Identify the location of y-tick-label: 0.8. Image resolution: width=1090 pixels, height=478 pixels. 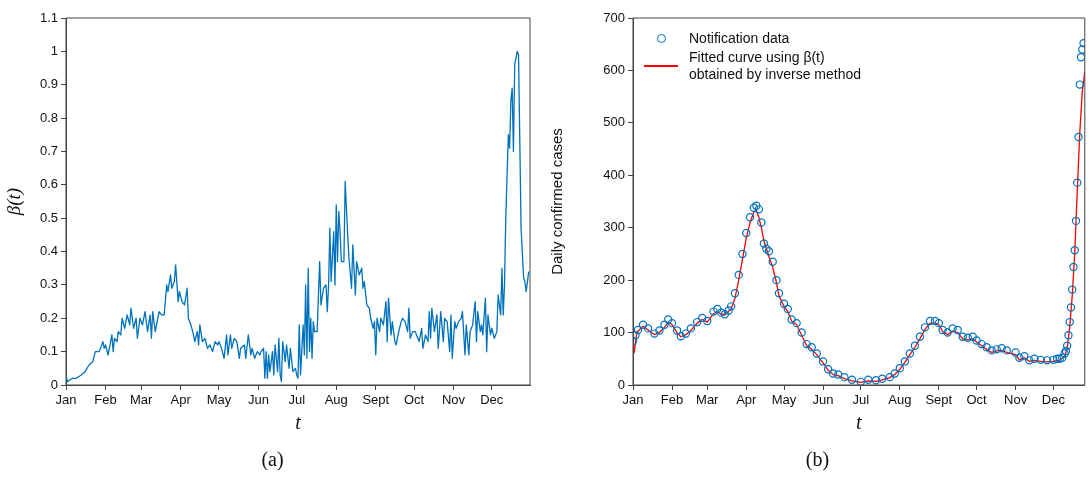
(48, 117).